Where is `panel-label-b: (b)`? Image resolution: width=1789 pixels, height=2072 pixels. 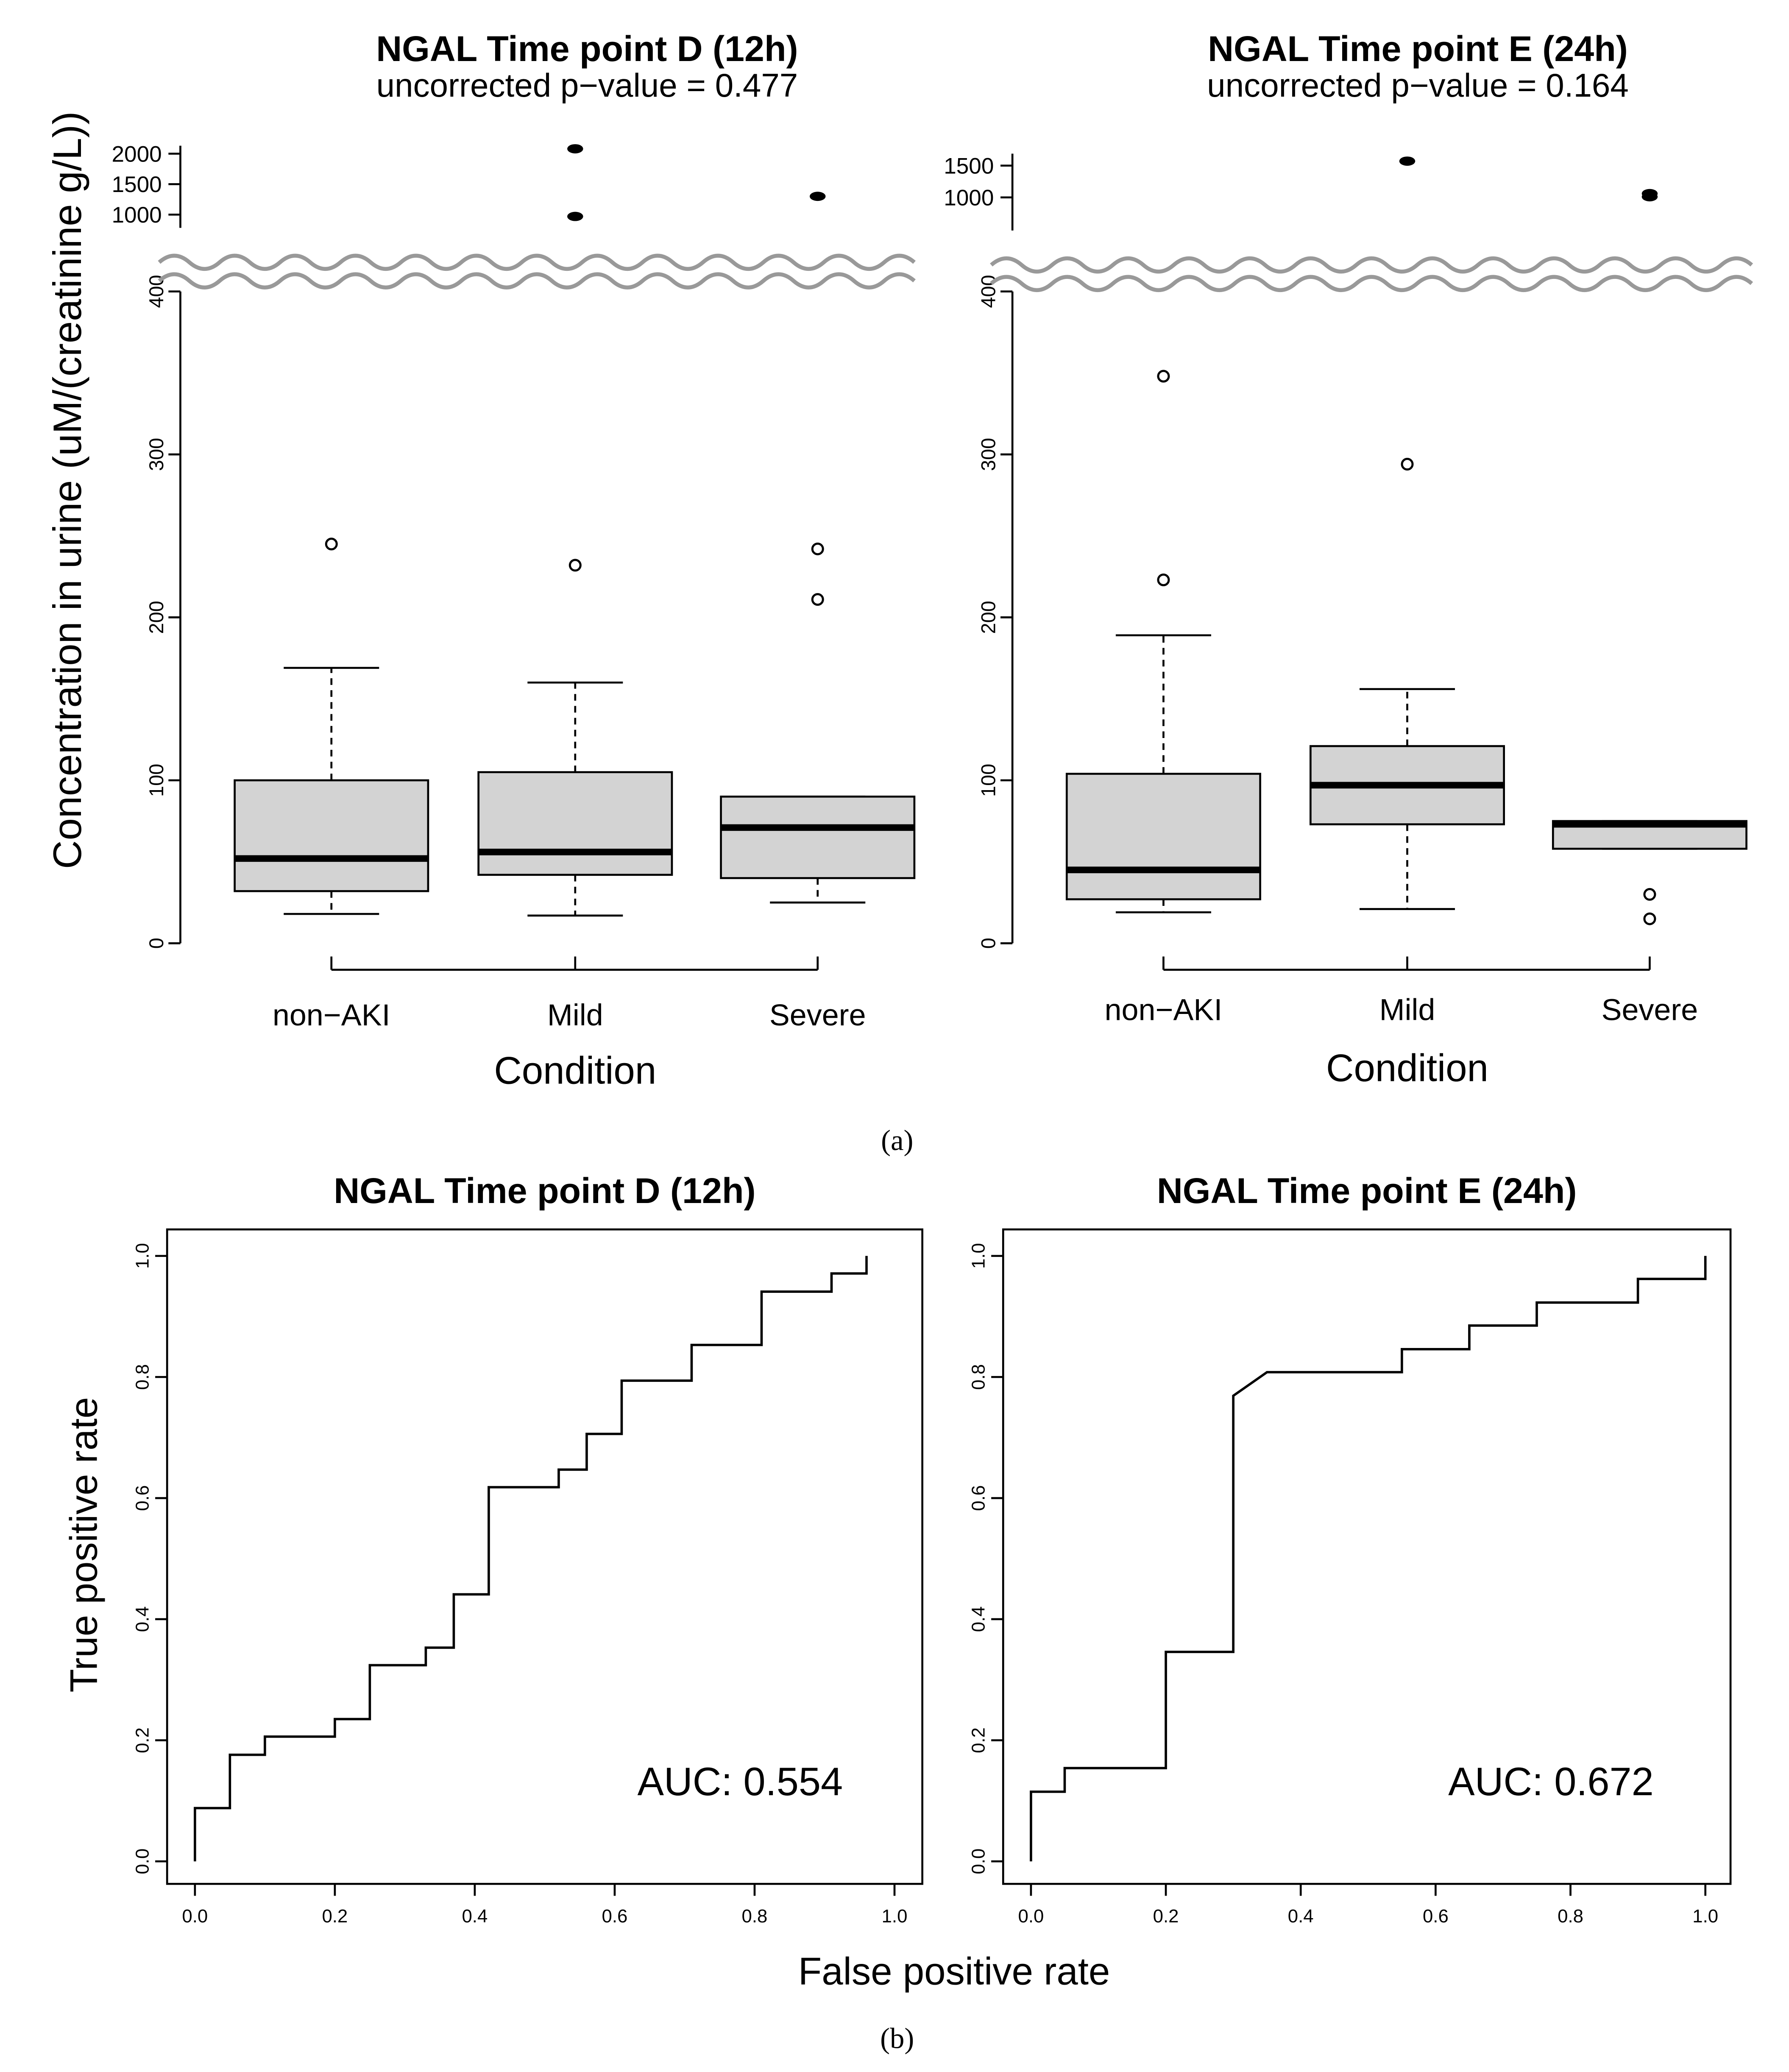
panel-label-b: (b) is located at coordinates (897, 2038).